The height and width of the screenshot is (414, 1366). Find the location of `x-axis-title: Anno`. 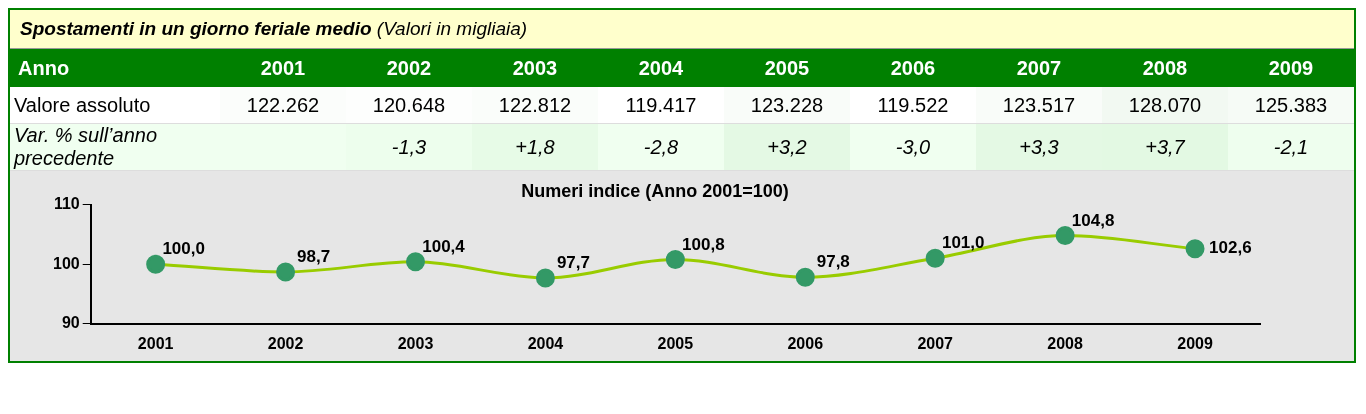

x-axis-title: Anno is located at coordinates (44, 68).